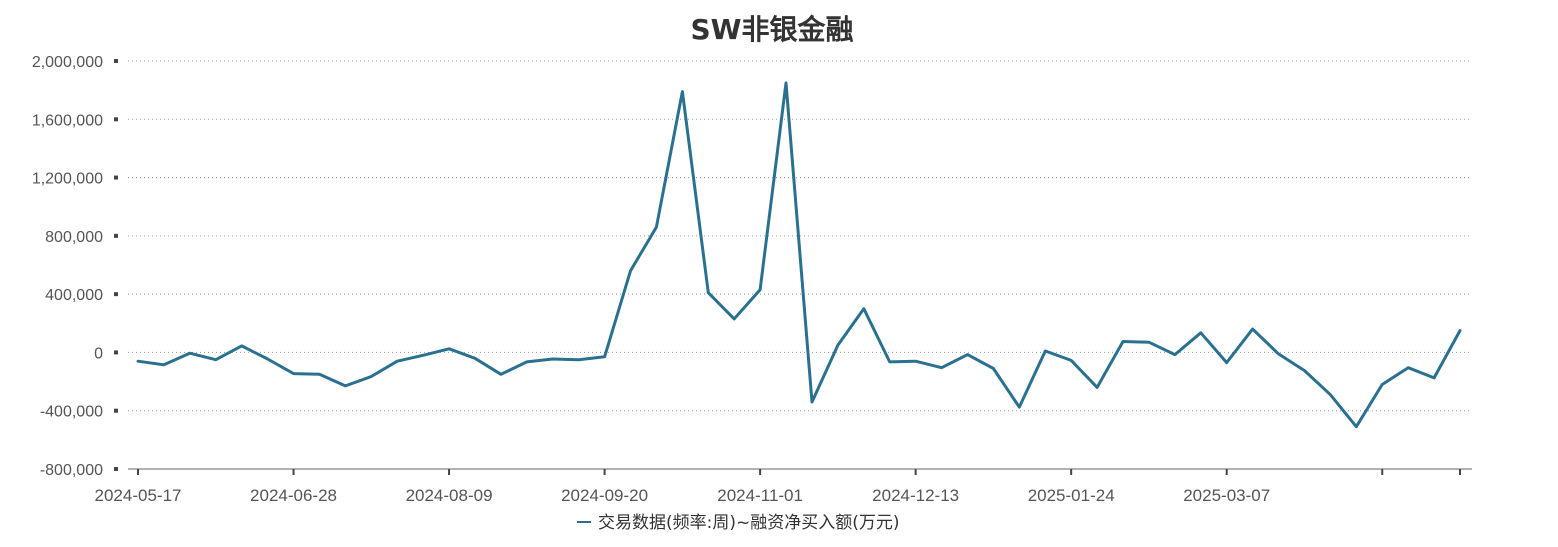 The image size is (1558, 547). What do you see at coordinates (1071, 495) in the screenshot?
I see `x-tick-label: 2025-01-24` at bounding box center [1071, 495].